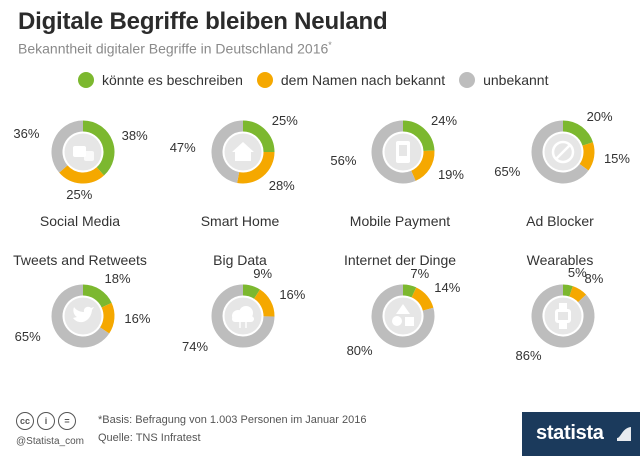 The image size is (640, 456). I want to click on attribution-icon: i, so click(46, 421).